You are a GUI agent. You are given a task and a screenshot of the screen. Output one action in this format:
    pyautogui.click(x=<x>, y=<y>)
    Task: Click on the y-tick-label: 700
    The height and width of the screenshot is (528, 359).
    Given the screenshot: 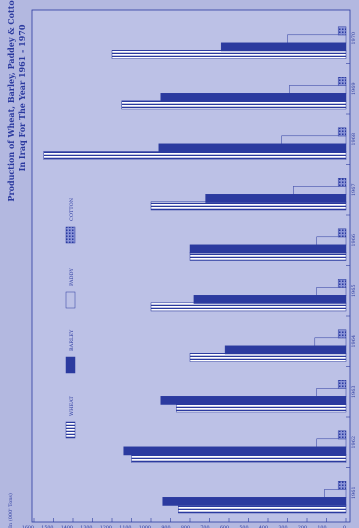 What is the action you would take?
    pyautogui.click(x=204, y=526)
    